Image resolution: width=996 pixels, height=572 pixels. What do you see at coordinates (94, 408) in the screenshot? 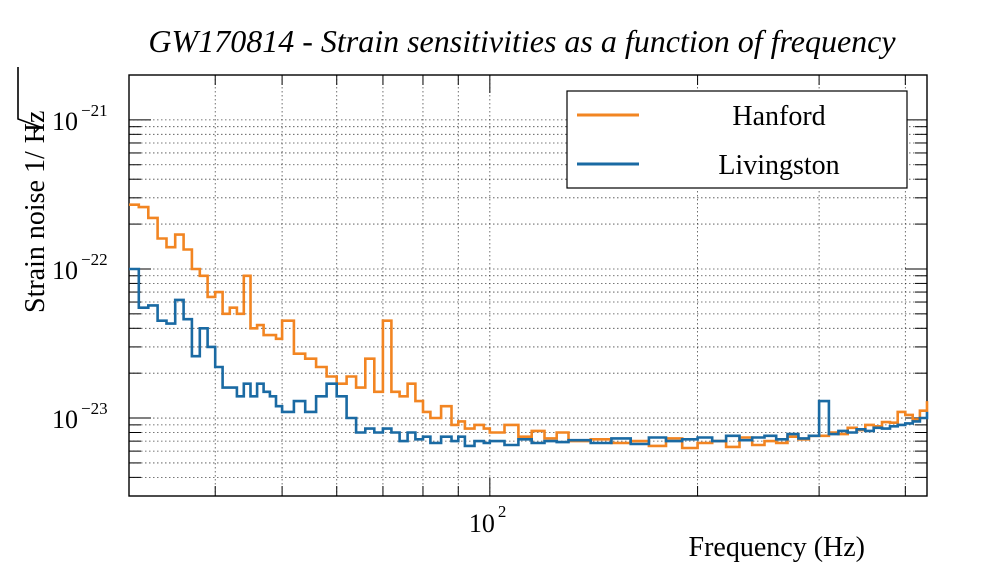
I see `y-tick-label-exponent: −23` at bounding box center [94, 408].